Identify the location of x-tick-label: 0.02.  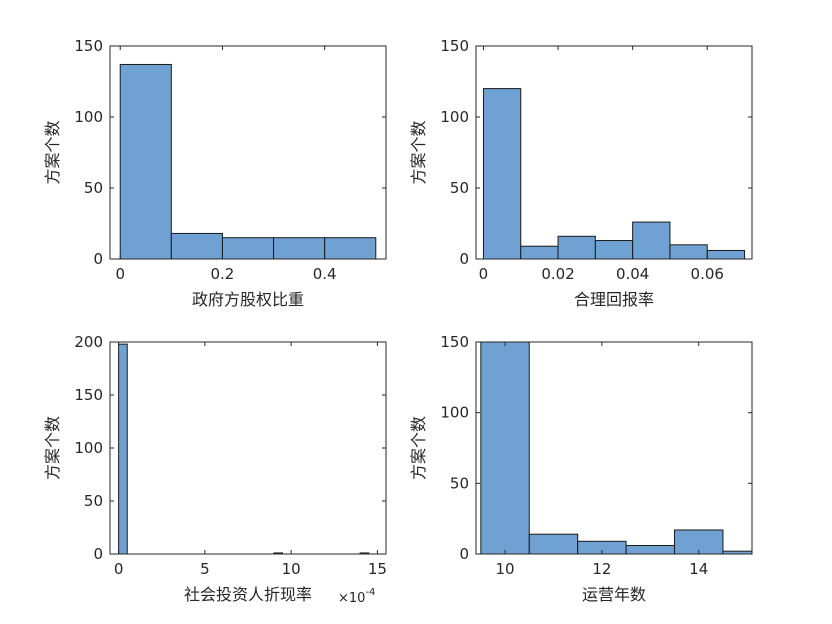
(557, 274).